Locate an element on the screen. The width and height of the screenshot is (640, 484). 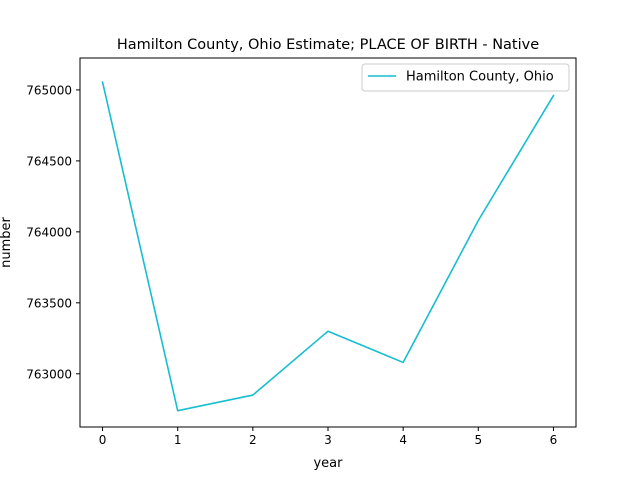
legend-box is located at coordinates (465, 77).